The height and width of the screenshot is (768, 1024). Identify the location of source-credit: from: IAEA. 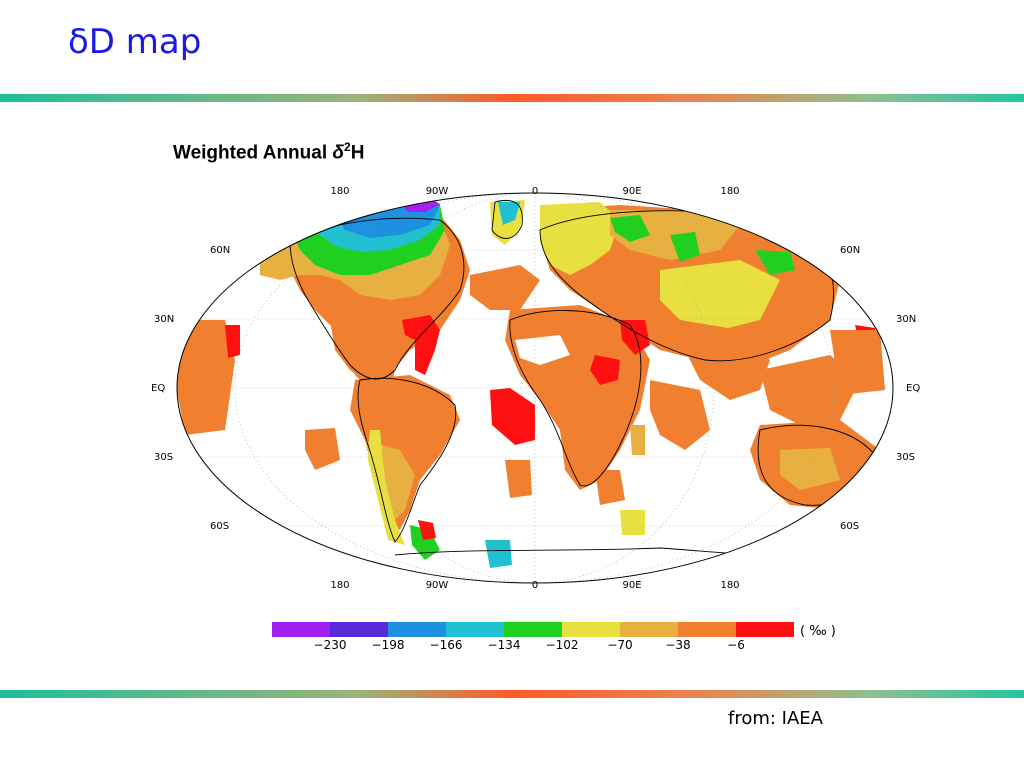
(775, 718).